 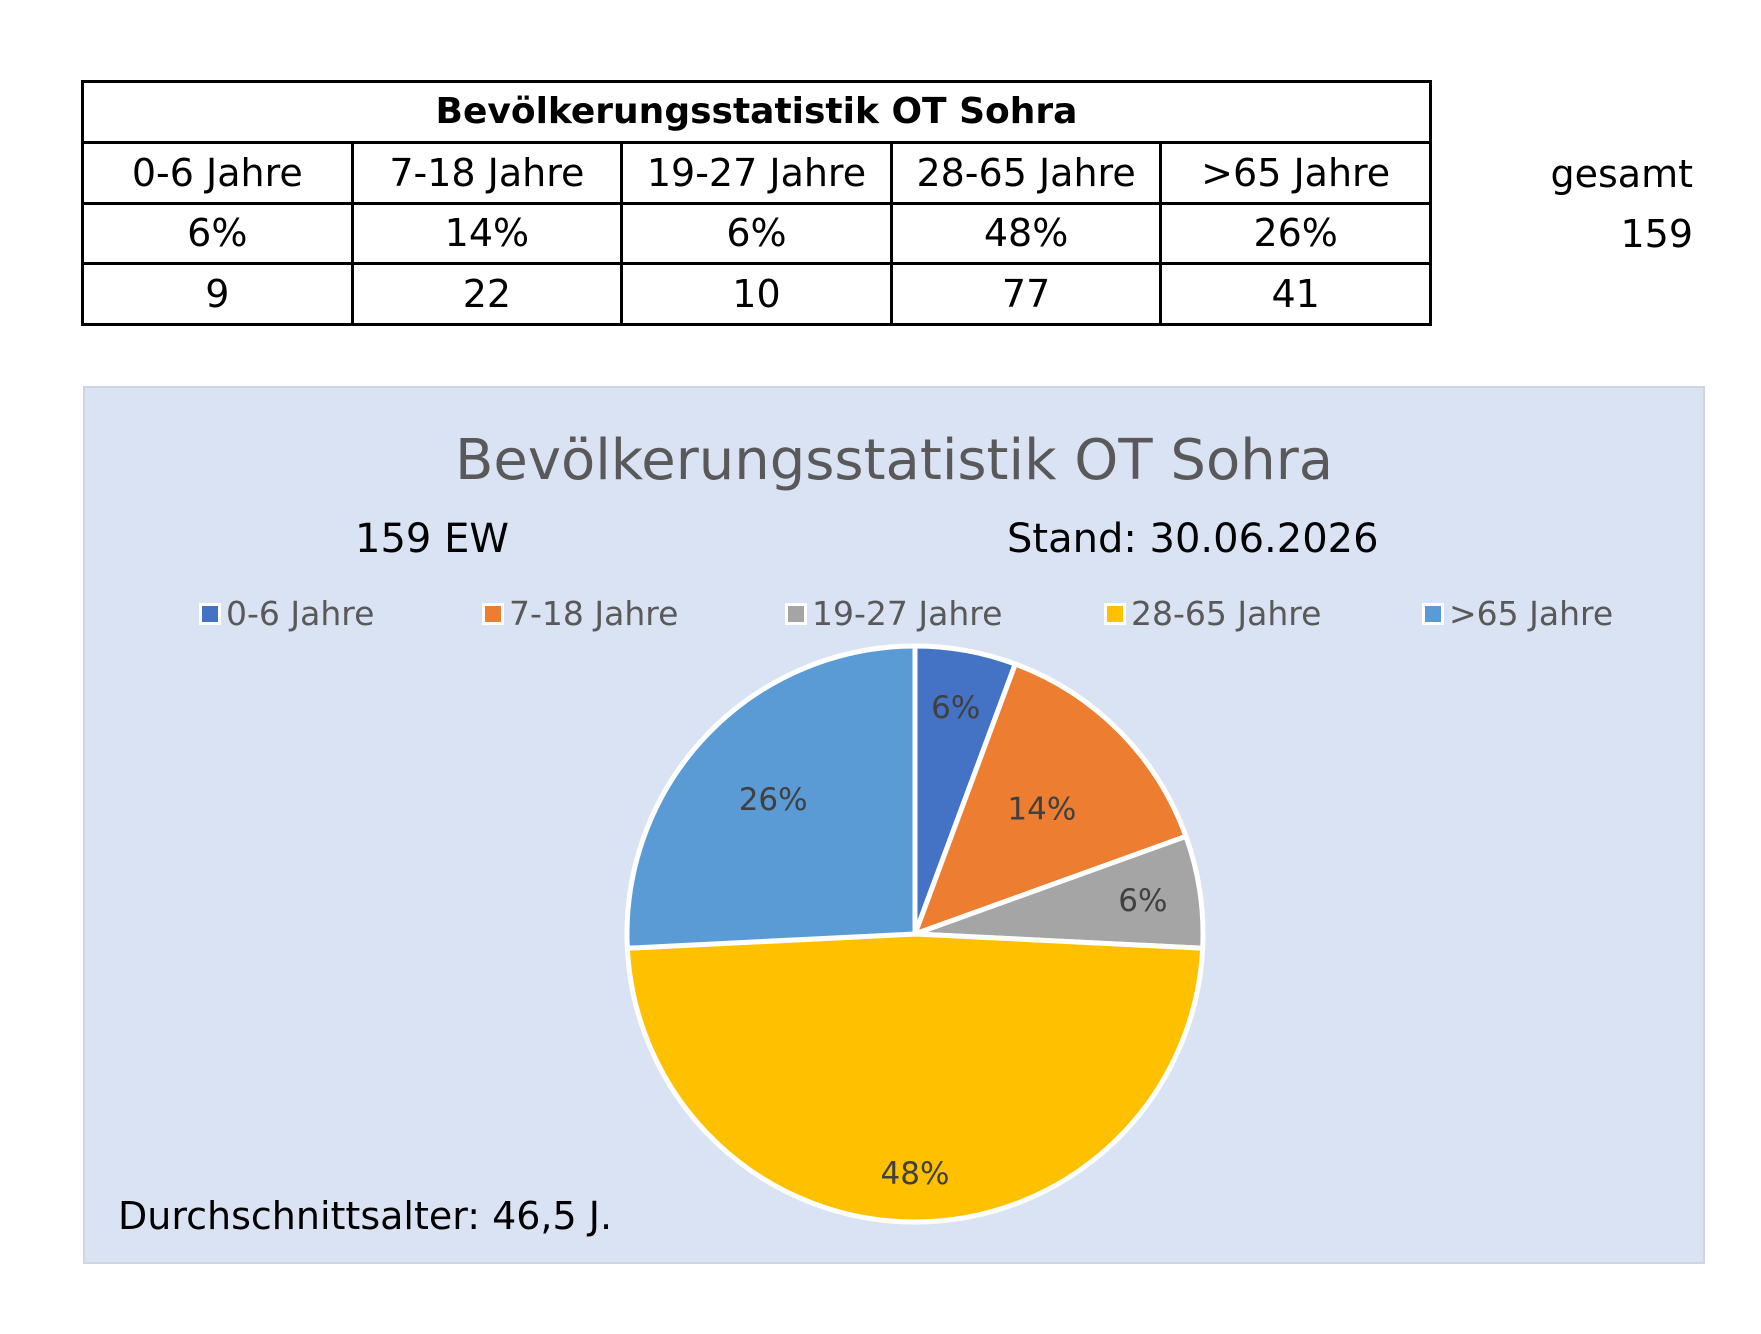 What do you see at coordinates (432, 539) in the screenshot?
I see `population-note: 159 EW` at bounding box center [432, 539].